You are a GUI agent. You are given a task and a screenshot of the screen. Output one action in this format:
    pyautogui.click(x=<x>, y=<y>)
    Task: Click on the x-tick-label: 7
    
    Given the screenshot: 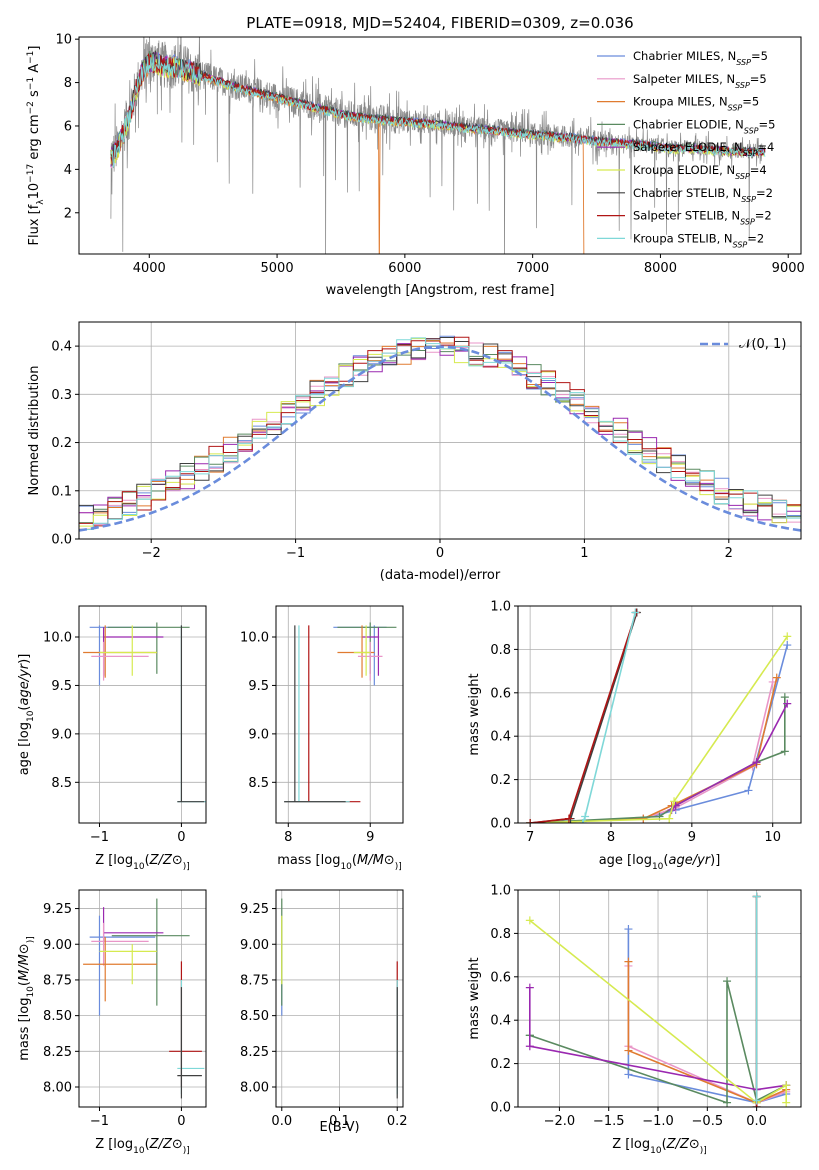 What is the action you would take?
    pyautogui.click(x=530, y=837)
    